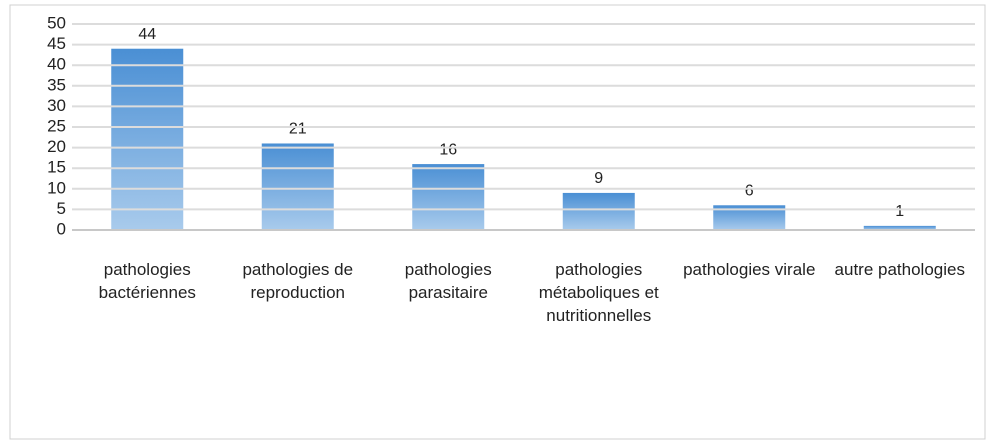 The width and height of the screenshot is (995, 448). What do you see at coordinates (899, 269) in the screenshot?
I see `x-tick-label: autre pathologies` at bounding box center [899, 269].